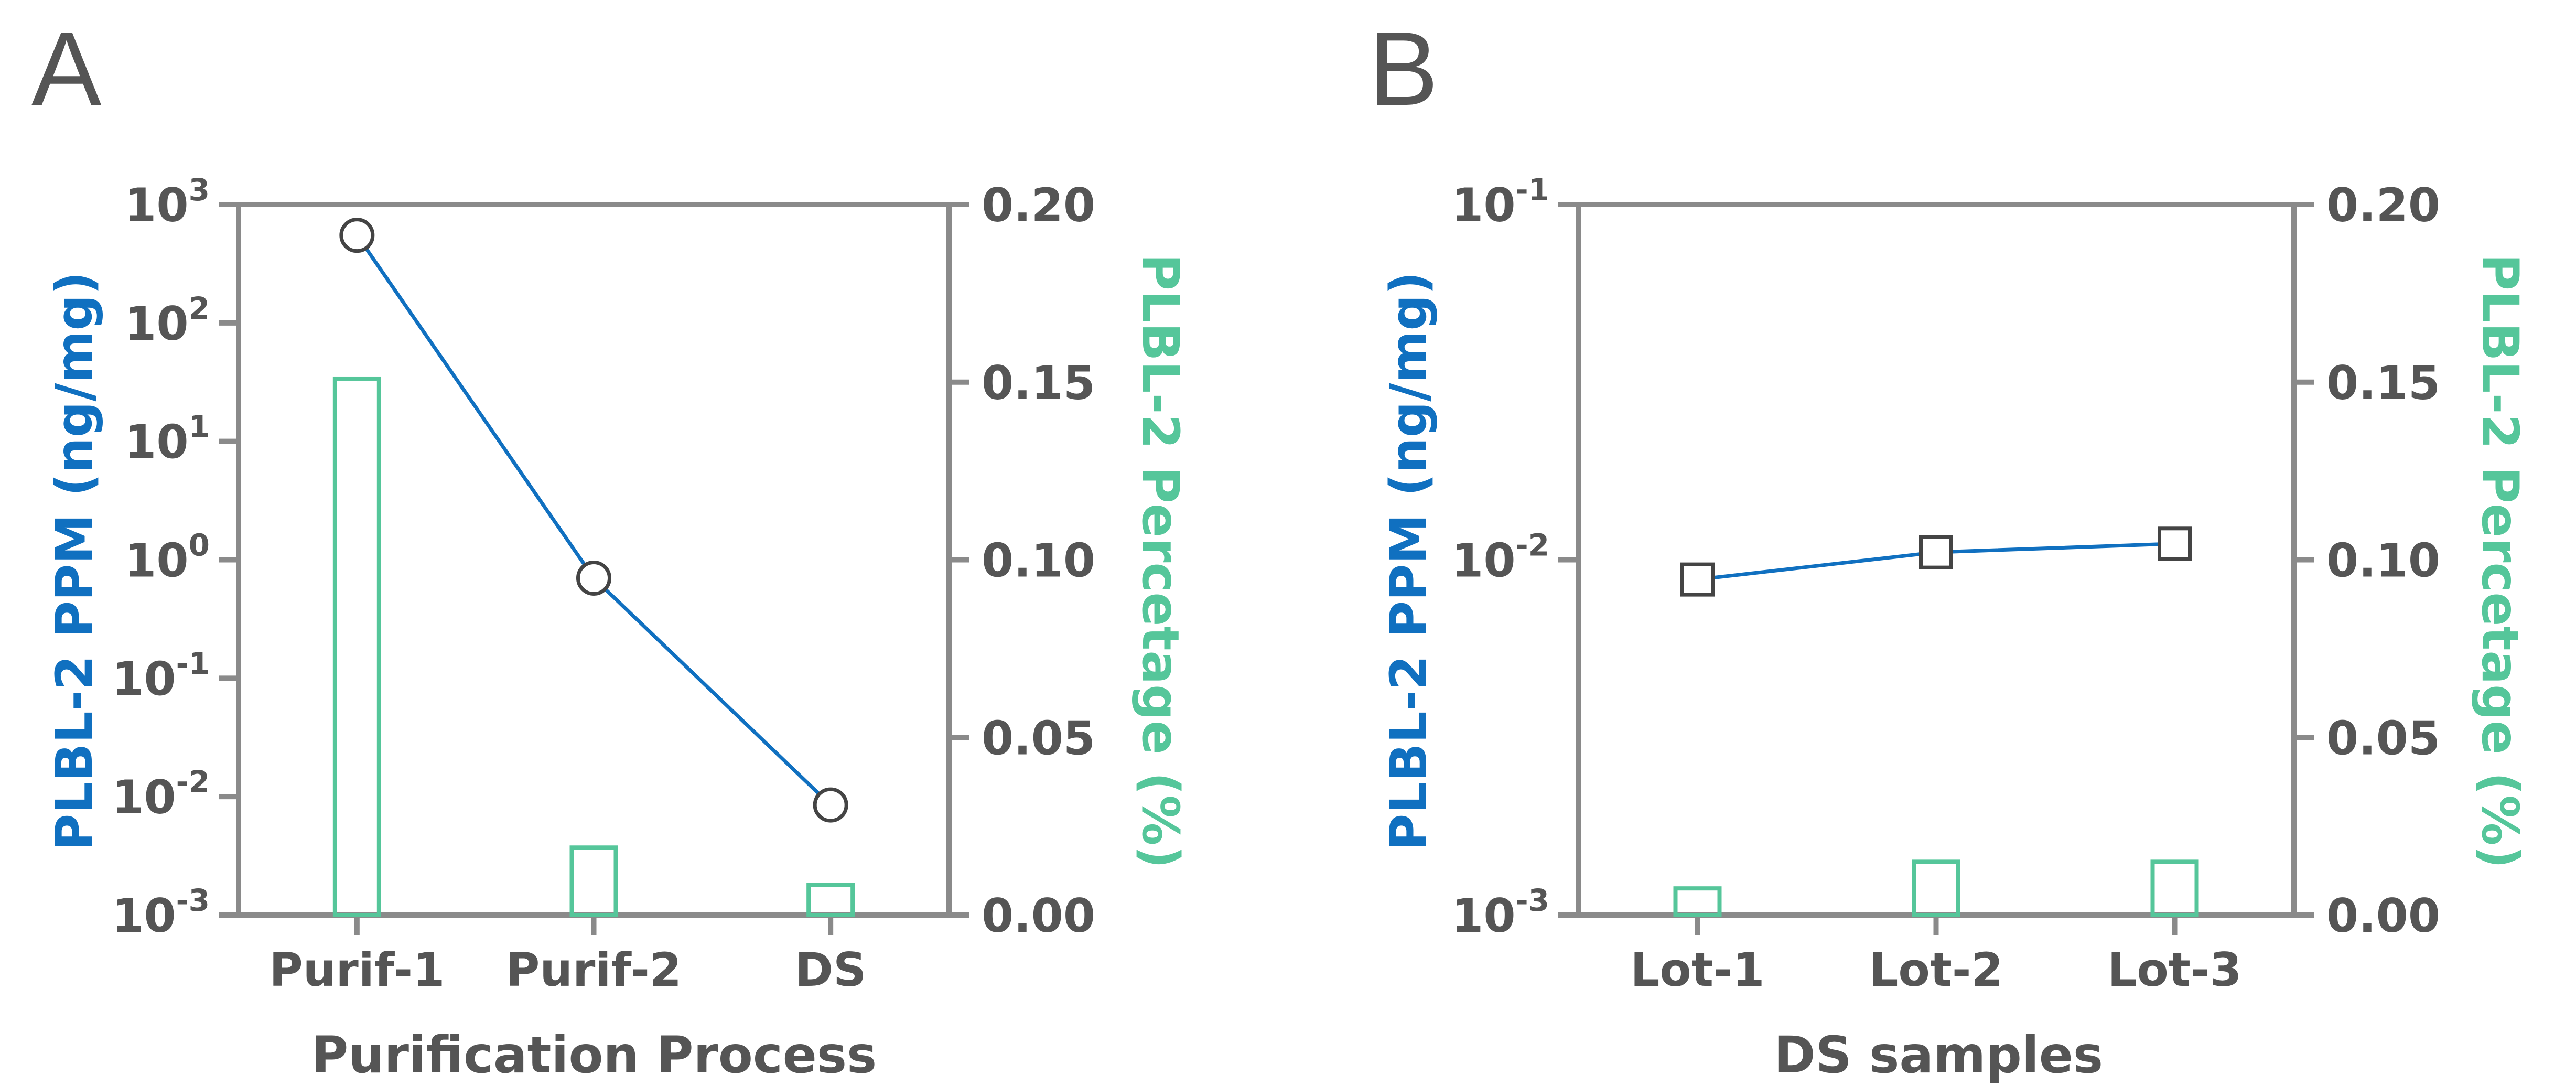 This screenshot has height=1086, width=2576. I want to click on panel-b-right-y-axis-label: PLBL-2 Percetage (%), so click(2500, 561).